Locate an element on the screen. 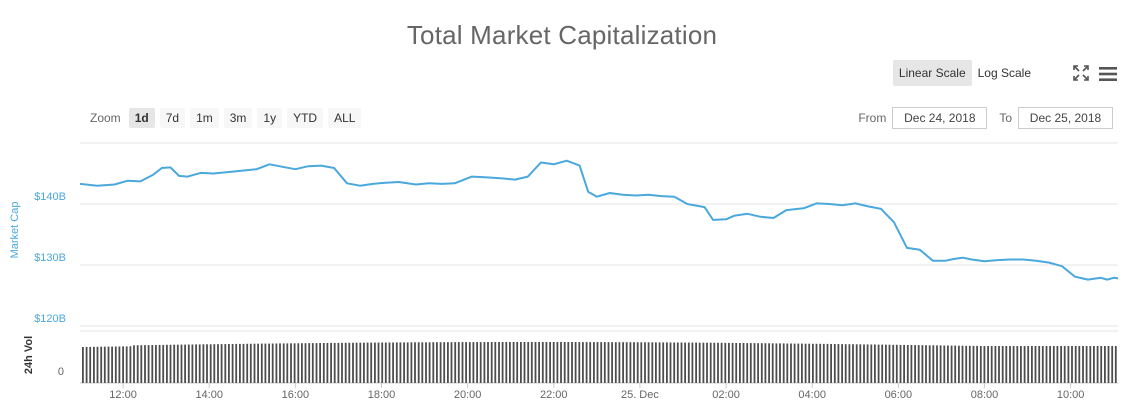  zoom-7d-button: 7d is located at coordinates (172, 118).